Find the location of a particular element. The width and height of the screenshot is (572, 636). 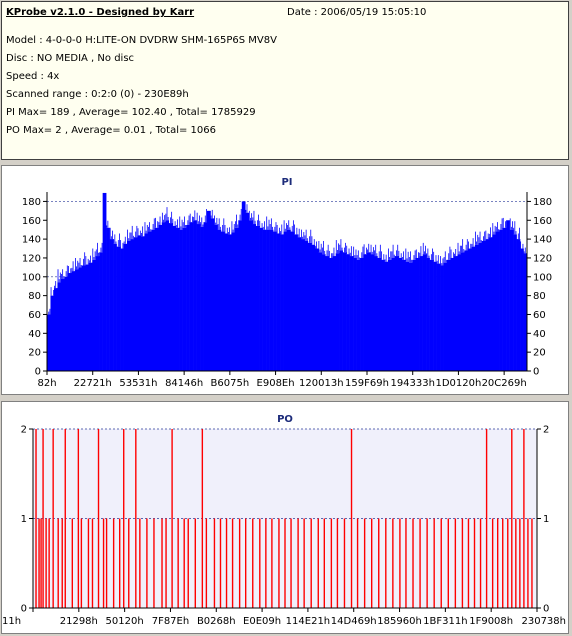

po-ytick-label-right: 2 is located at coordinates (546, 430).